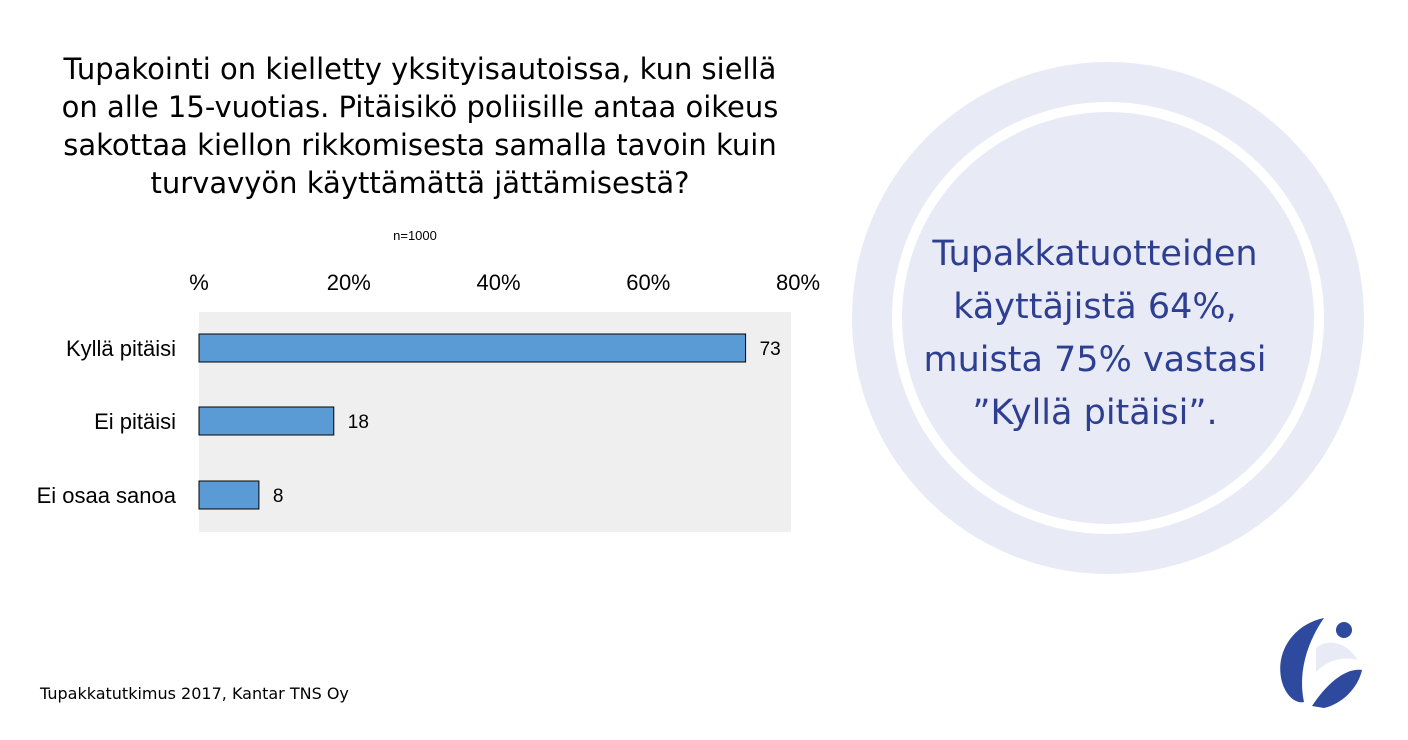  Describe the element at coordinates (415, 235) in the screenshot. I see `sample-size-label: n=1000` at that location.